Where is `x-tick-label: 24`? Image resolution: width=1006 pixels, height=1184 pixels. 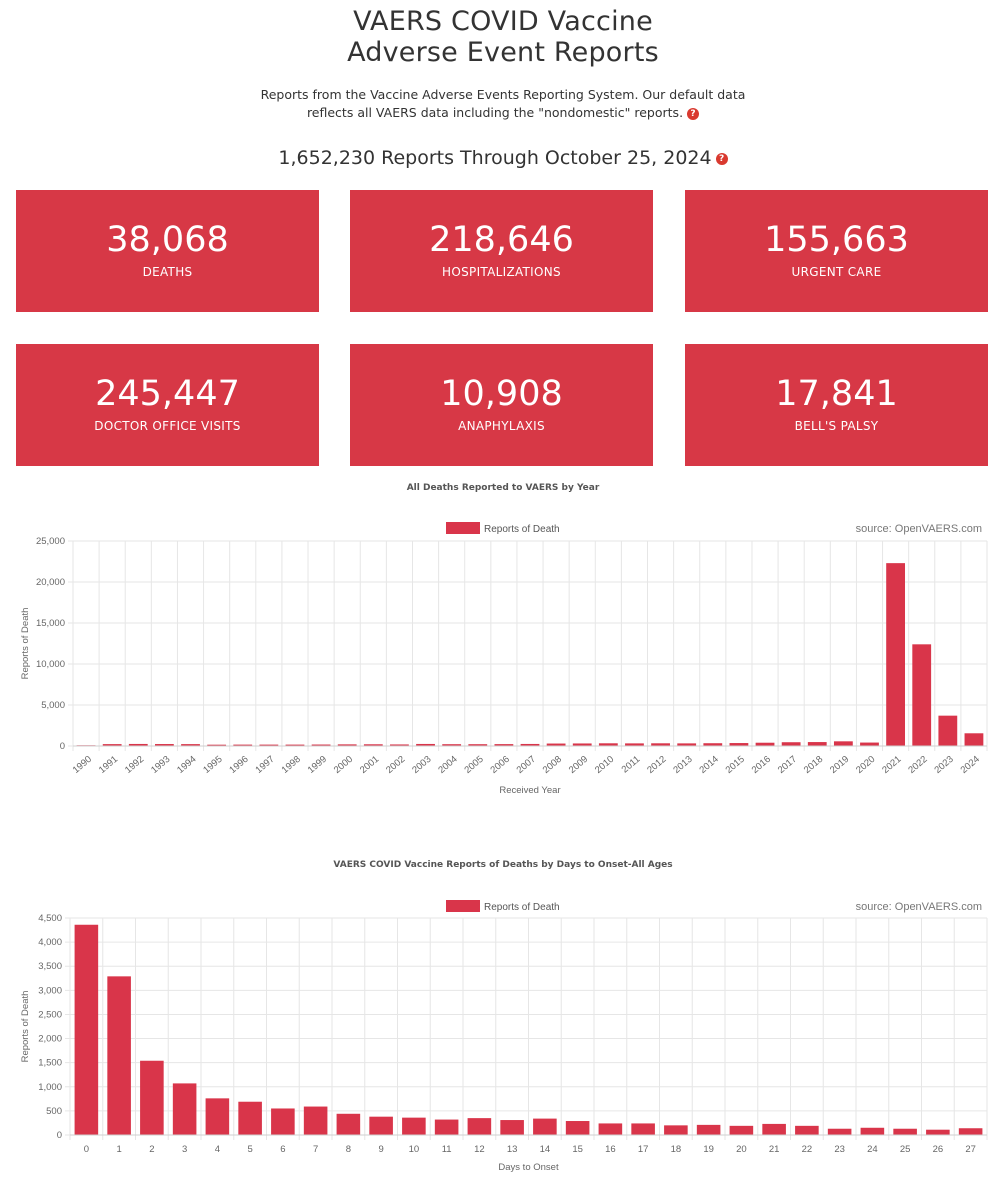 x-tick-label: 24 is located at coordinates (872, 1149).